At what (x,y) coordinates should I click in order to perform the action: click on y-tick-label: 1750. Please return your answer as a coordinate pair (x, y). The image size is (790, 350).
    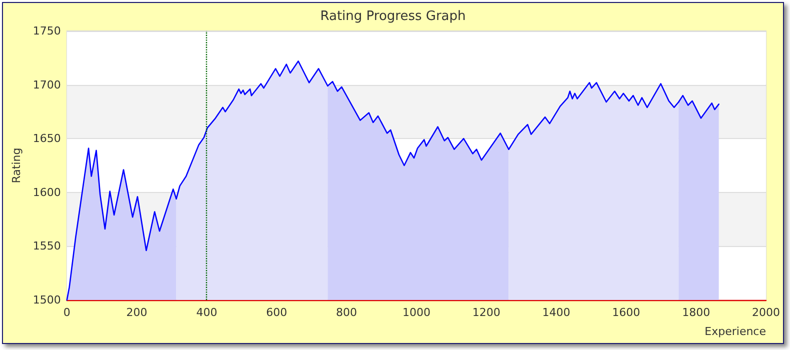
    Looking at the image, I should click on (46, 31).